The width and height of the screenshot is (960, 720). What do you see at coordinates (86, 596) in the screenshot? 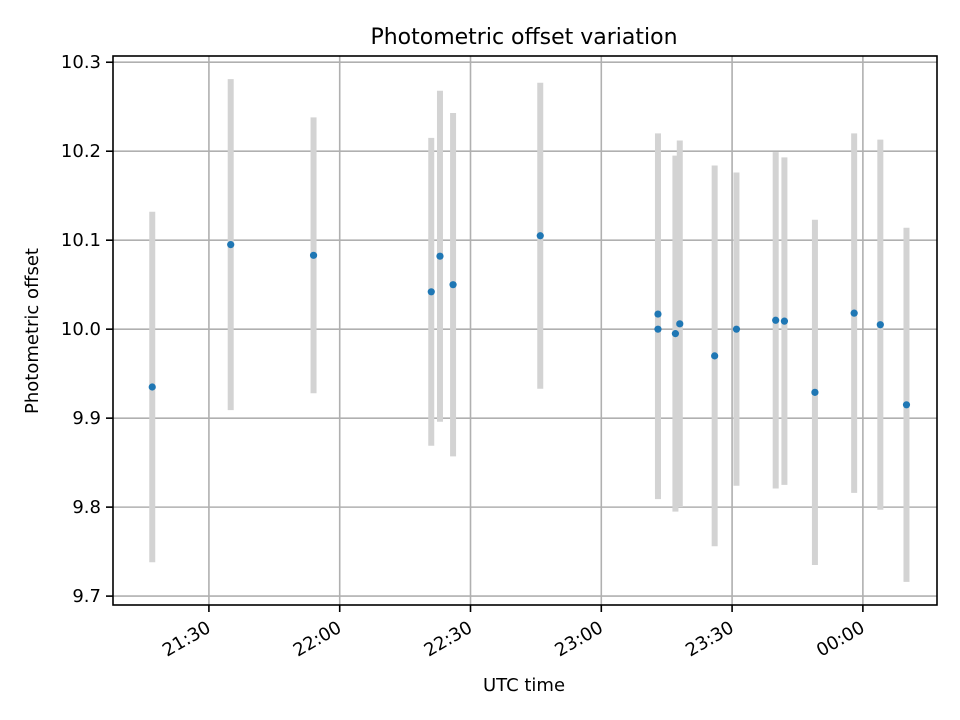
I see `y-tick-label: 9.7` at bounding box center [86, 596].